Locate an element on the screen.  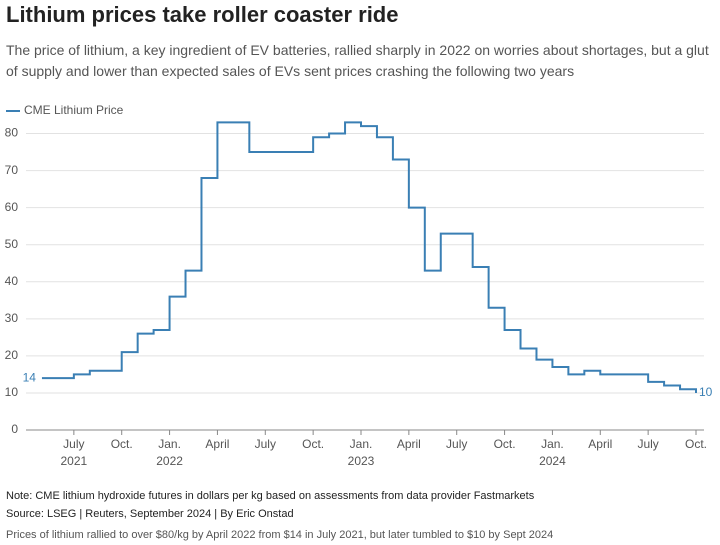
y-tick-label: 40 is located at coordinates (12, 281).